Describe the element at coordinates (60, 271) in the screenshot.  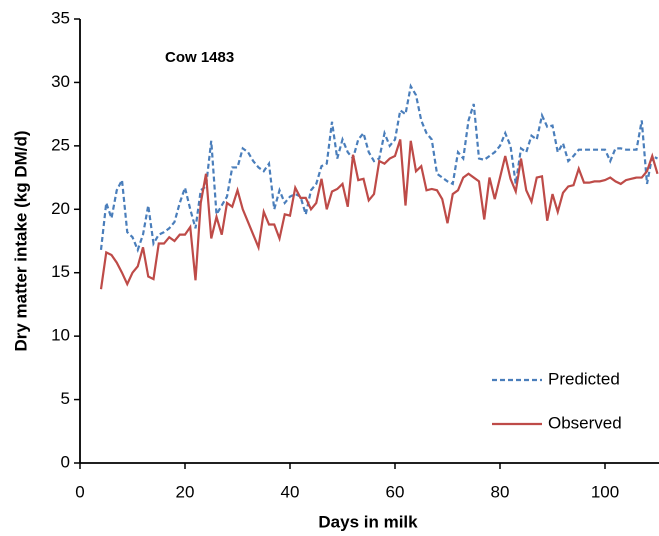
I see `y-tick-label: 15` at that location.